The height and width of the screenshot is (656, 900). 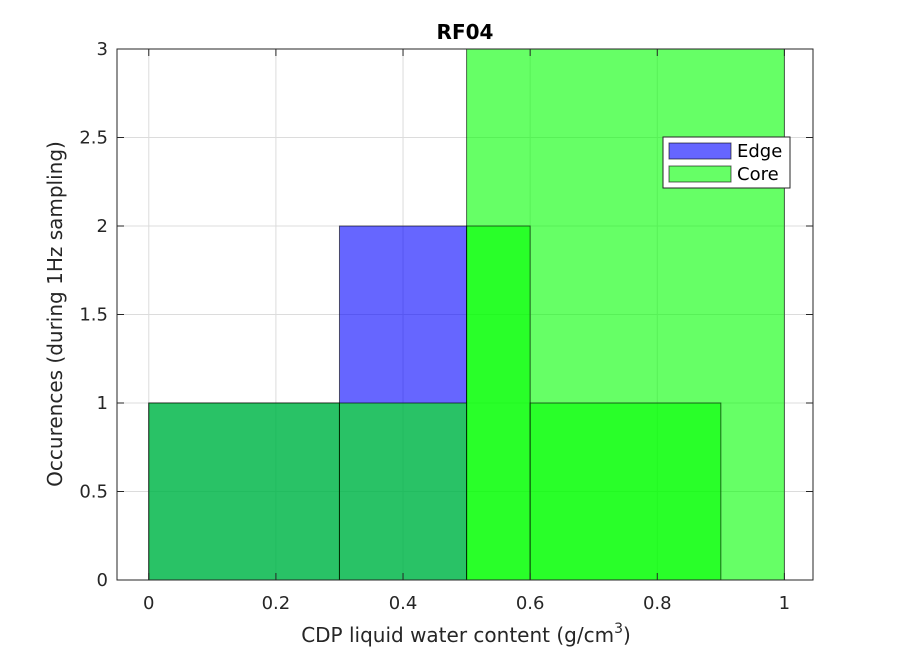 I want to click on x-axis-label: CDP liquid water content (g/cm3), so click(x=466, y=634).